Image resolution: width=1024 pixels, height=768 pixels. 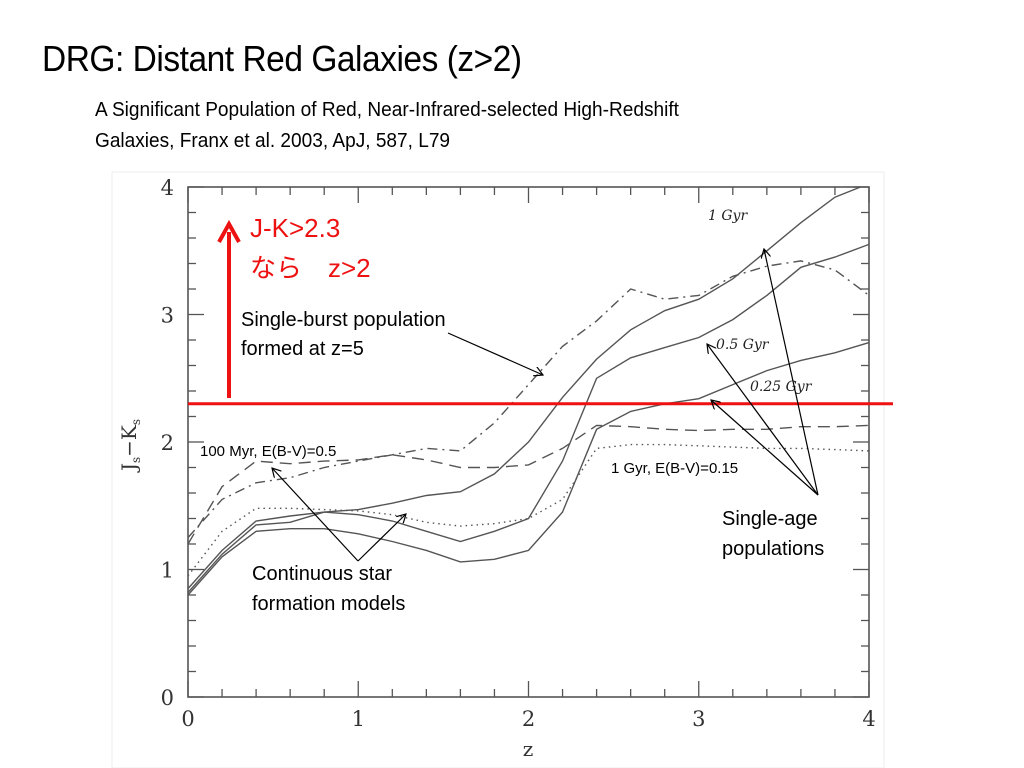 I want to click on y-axis-label: Js−Ks, so click(x=130, y=446).